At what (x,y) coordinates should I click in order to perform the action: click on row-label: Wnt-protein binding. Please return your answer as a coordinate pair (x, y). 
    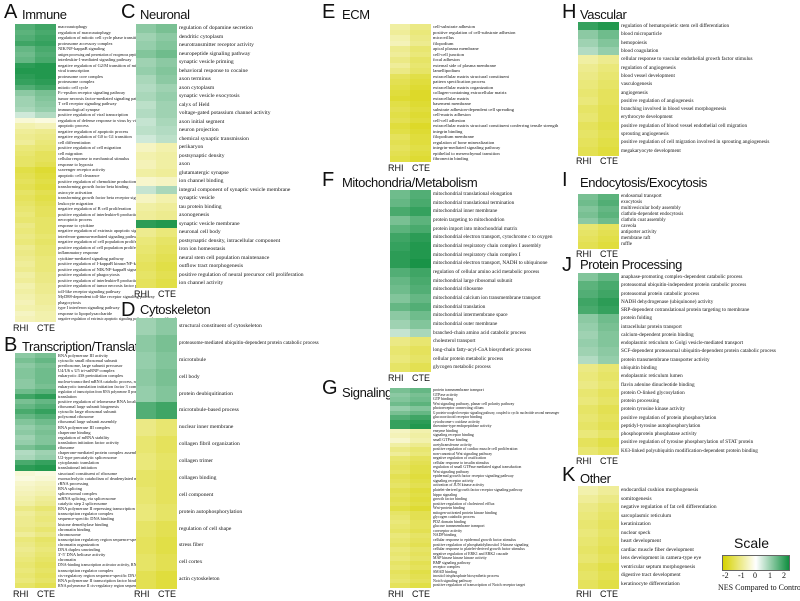
    Looking at the image, I should click on (449, 508).